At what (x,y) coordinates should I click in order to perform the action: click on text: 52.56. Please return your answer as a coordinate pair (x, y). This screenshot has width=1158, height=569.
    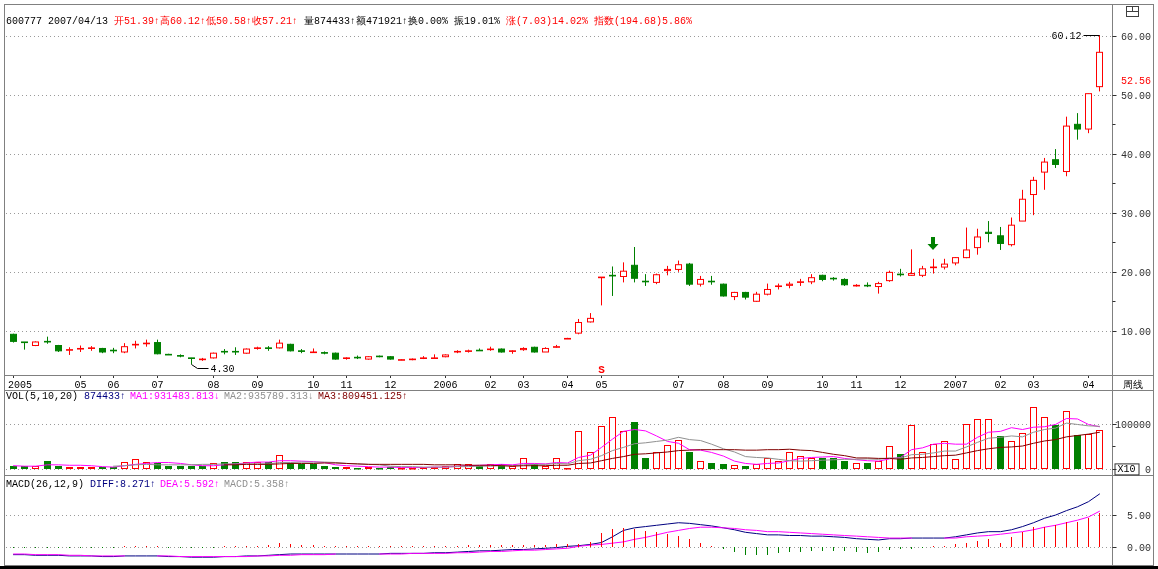
    Looking at the image, I should click on (1135, 81).